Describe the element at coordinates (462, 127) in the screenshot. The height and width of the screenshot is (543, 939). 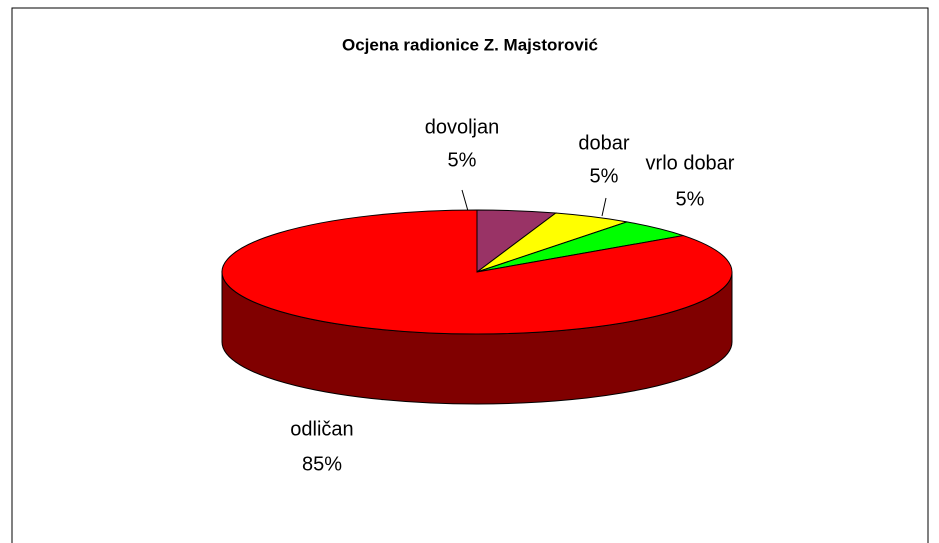
I see `slice-label: dovoljan` at that location.